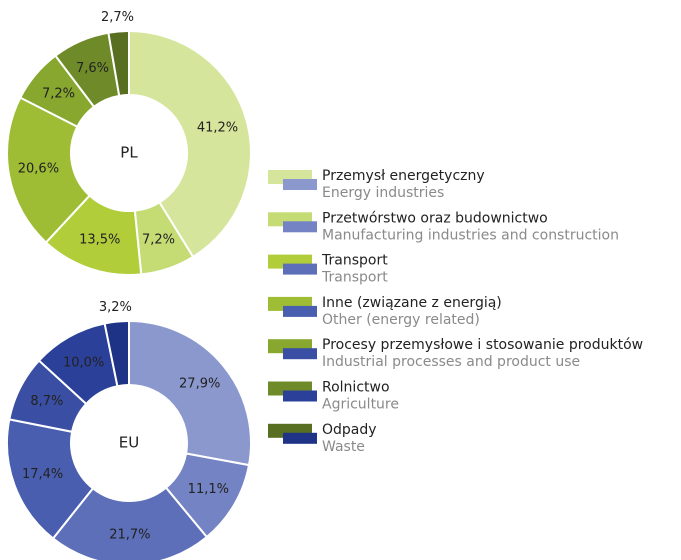  Describe the element at coordinates (199, 384) in the screenshot. I see `value-label: 27,9%` at that location.